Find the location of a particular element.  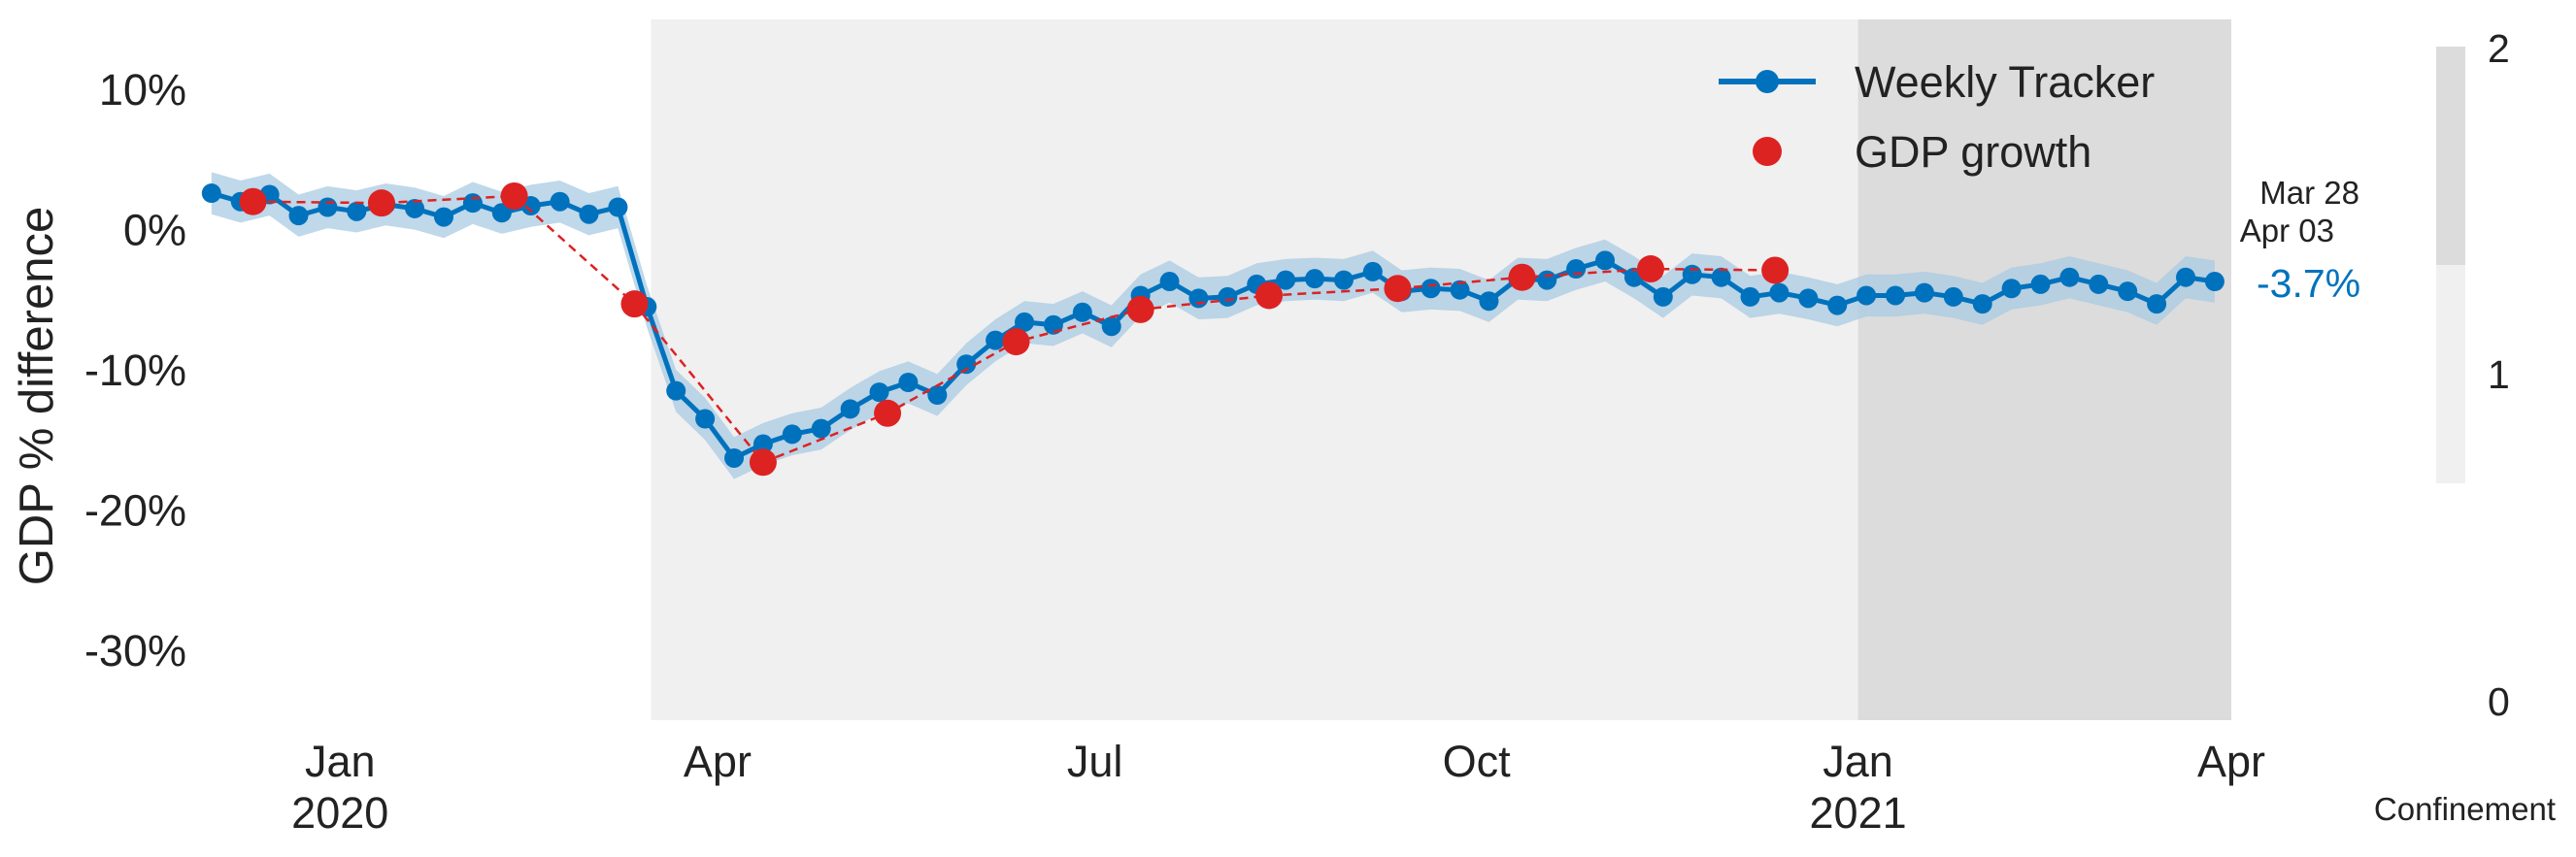

annotation-date-top: Mar 28 is located at coordinates (2309, 193).